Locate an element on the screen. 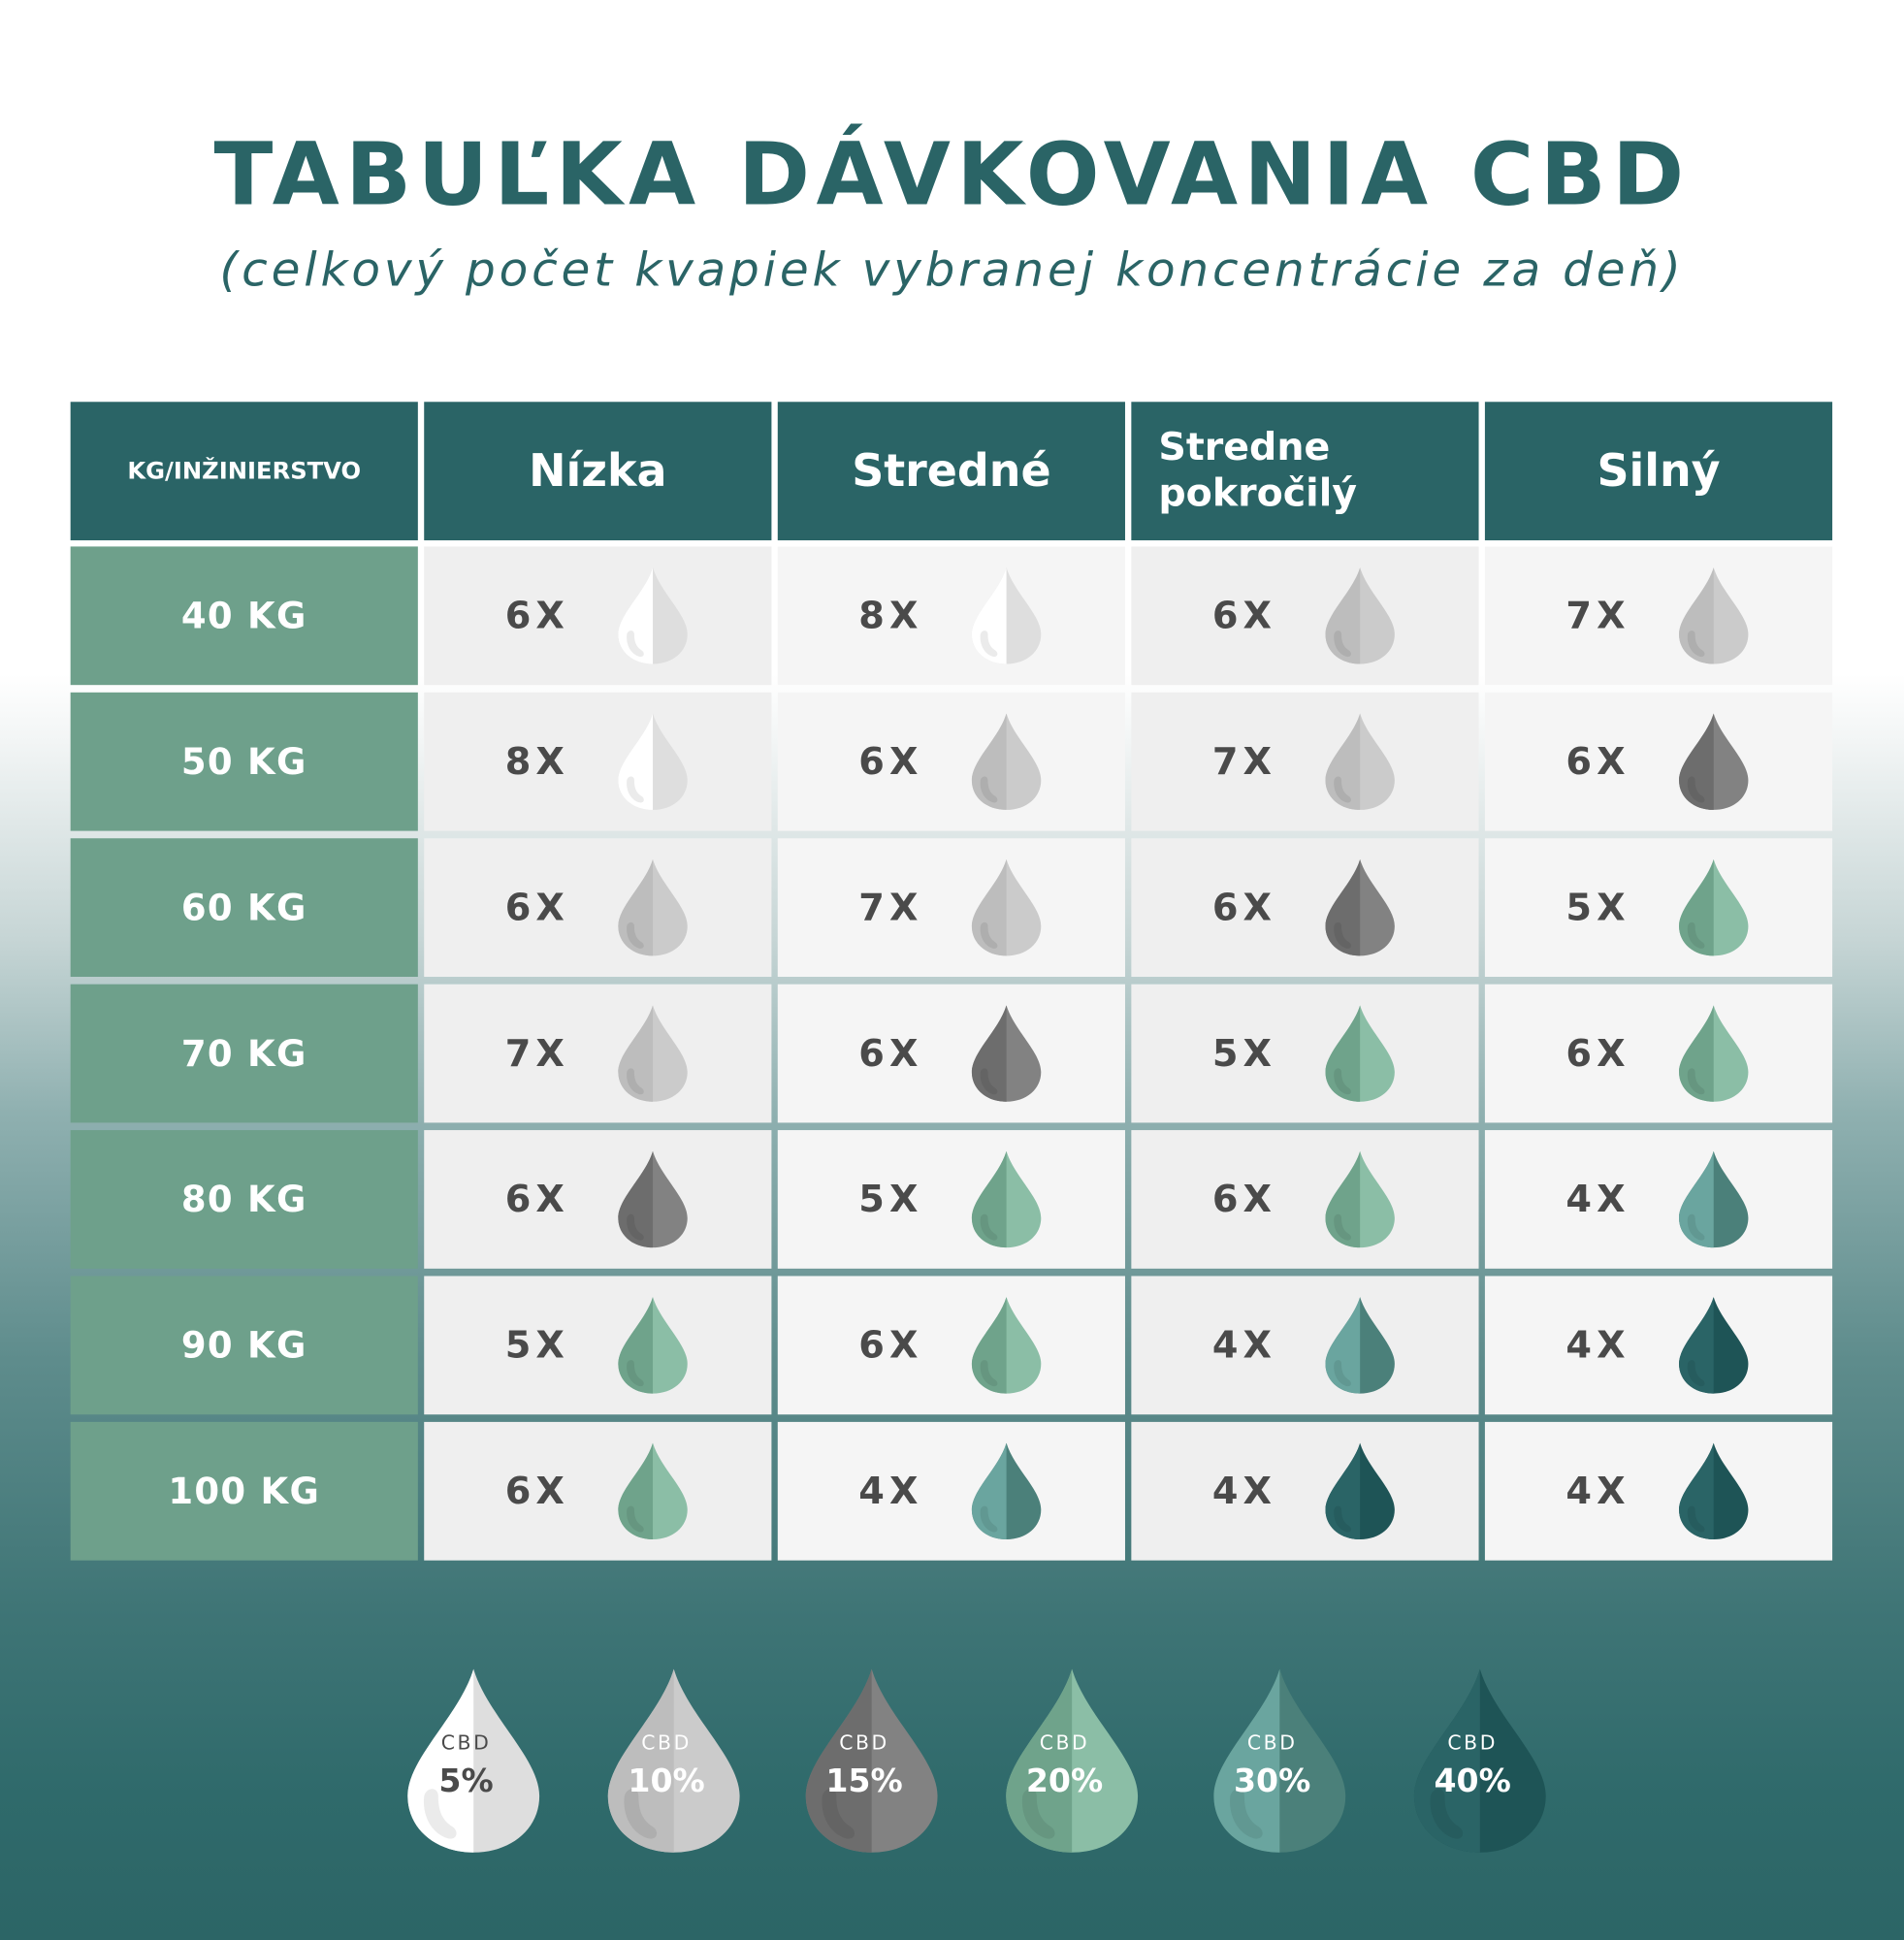 This screenshot has width=1904, height=1940. column-header-label: Nízka is located at coordinates (598, 471).